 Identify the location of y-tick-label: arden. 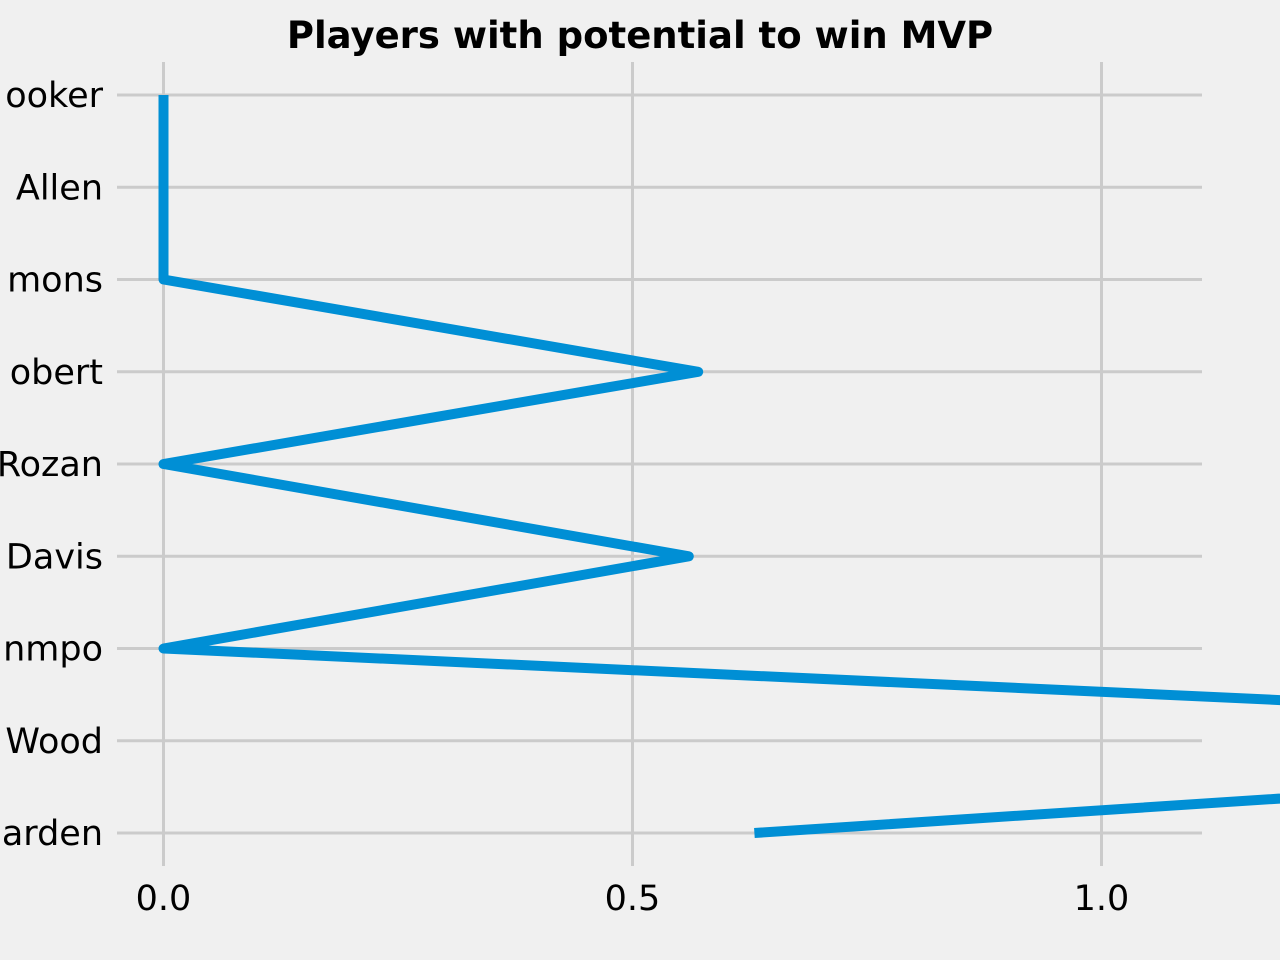
(52, 834).